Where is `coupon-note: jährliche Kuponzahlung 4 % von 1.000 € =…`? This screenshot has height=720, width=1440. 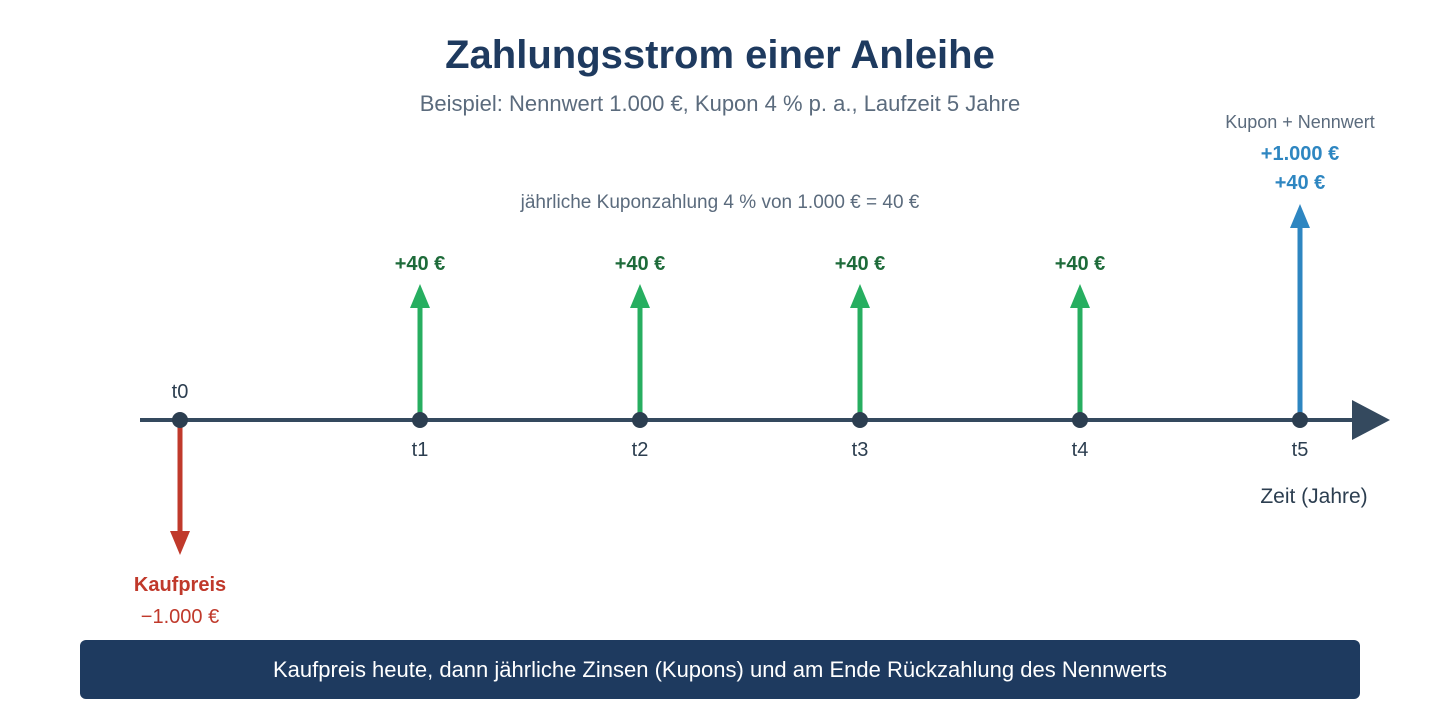
coupon-note: jährliche Kuponzahlung 4 % von 1.000 € =… is located at coordinates (720, 202).